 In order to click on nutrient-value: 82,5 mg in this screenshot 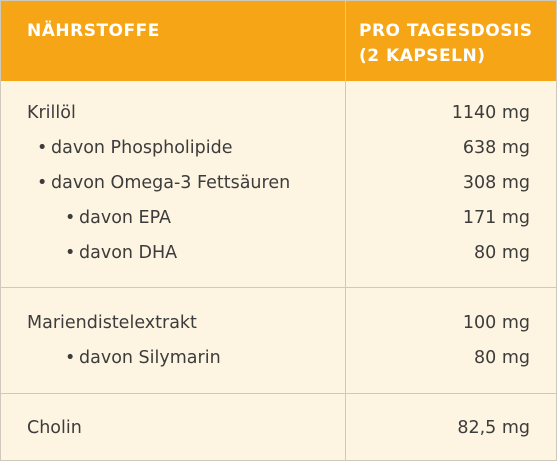, I will do `click(493, 428)`.